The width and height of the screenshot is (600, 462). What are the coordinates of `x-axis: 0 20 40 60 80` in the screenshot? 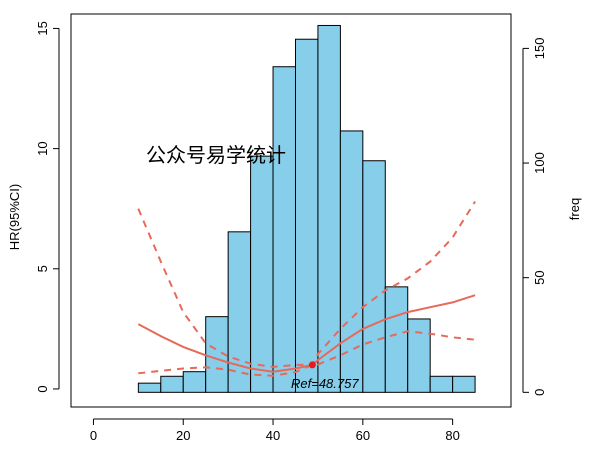 It's located at (275, 430).